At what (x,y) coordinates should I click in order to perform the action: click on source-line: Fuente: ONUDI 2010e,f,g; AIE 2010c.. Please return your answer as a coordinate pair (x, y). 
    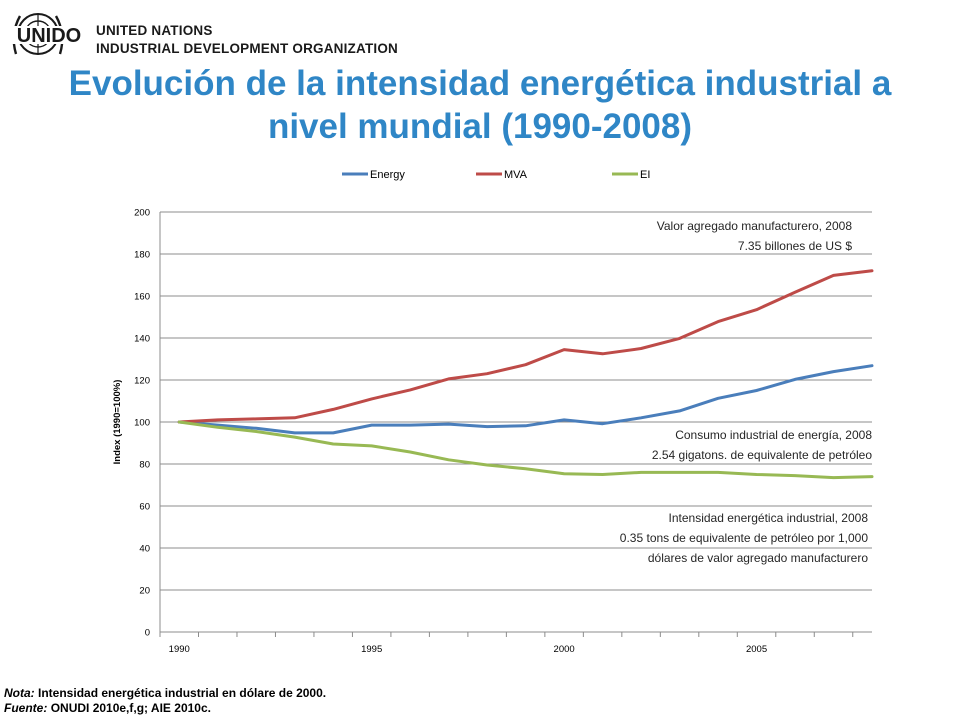
    Looking at the image, I should click on (165, 708).